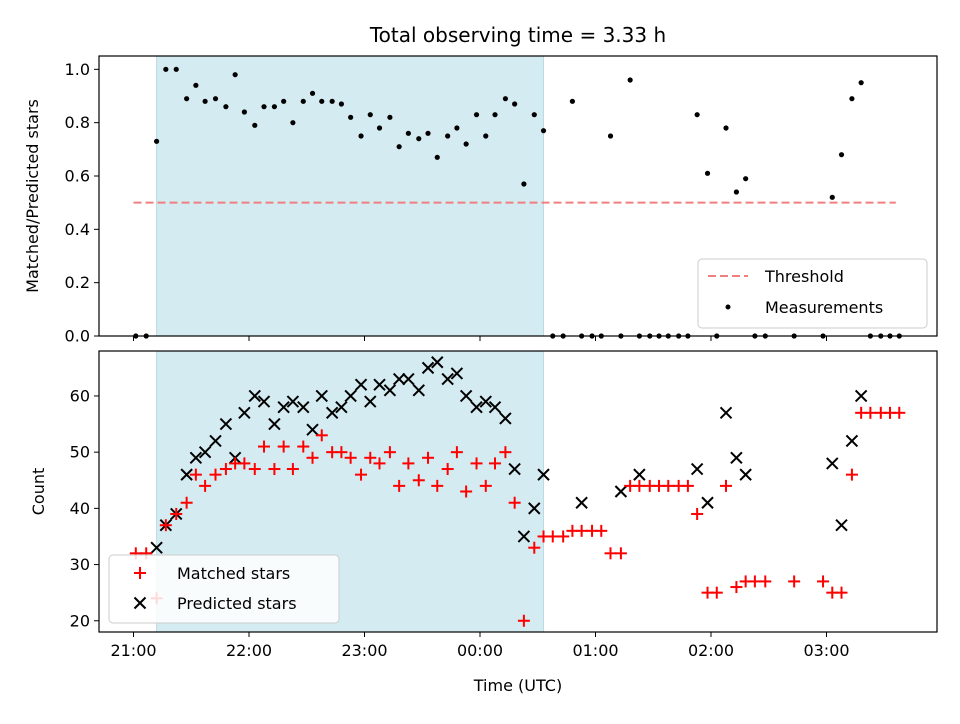  I want to click on top-legend: Threshold Measurements, so click(812, 293).